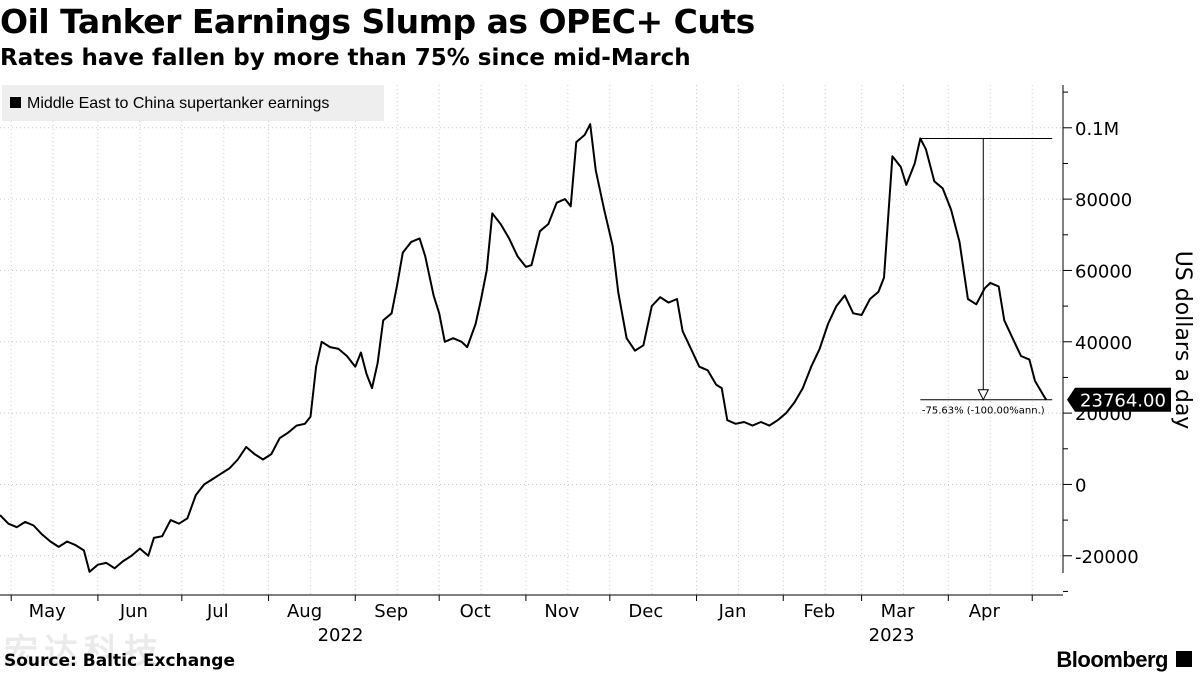  I want to click on x-tick-label: Jan, so click(732, 611).